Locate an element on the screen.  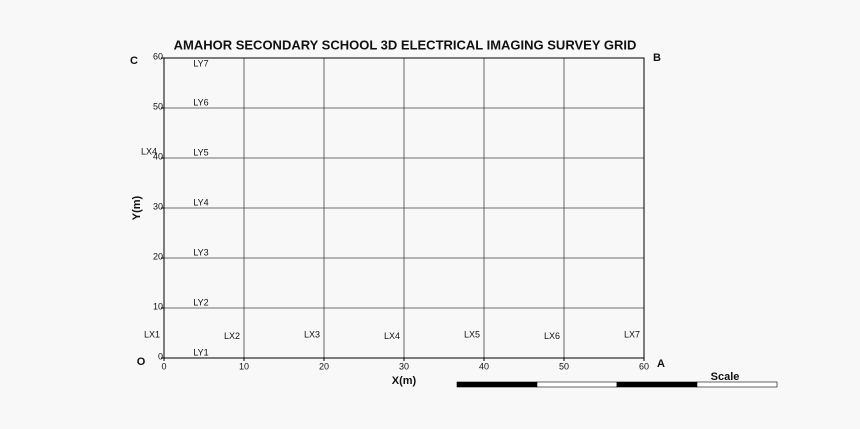
x-tick-label: 60 is located at coordinates (644, 366).